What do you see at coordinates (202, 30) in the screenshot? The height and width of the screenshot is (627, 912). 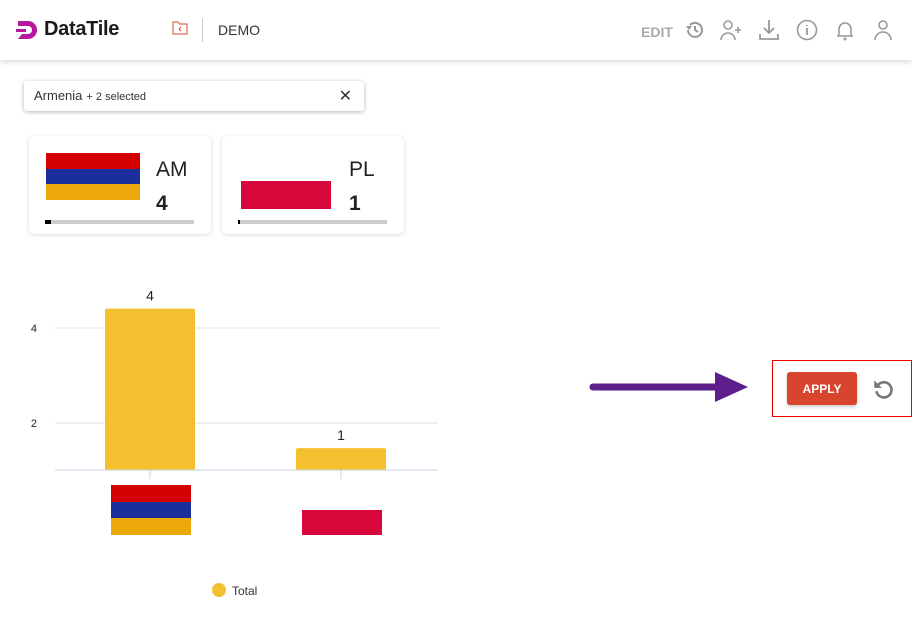 I see `divider` at bounding box center [202, 30].